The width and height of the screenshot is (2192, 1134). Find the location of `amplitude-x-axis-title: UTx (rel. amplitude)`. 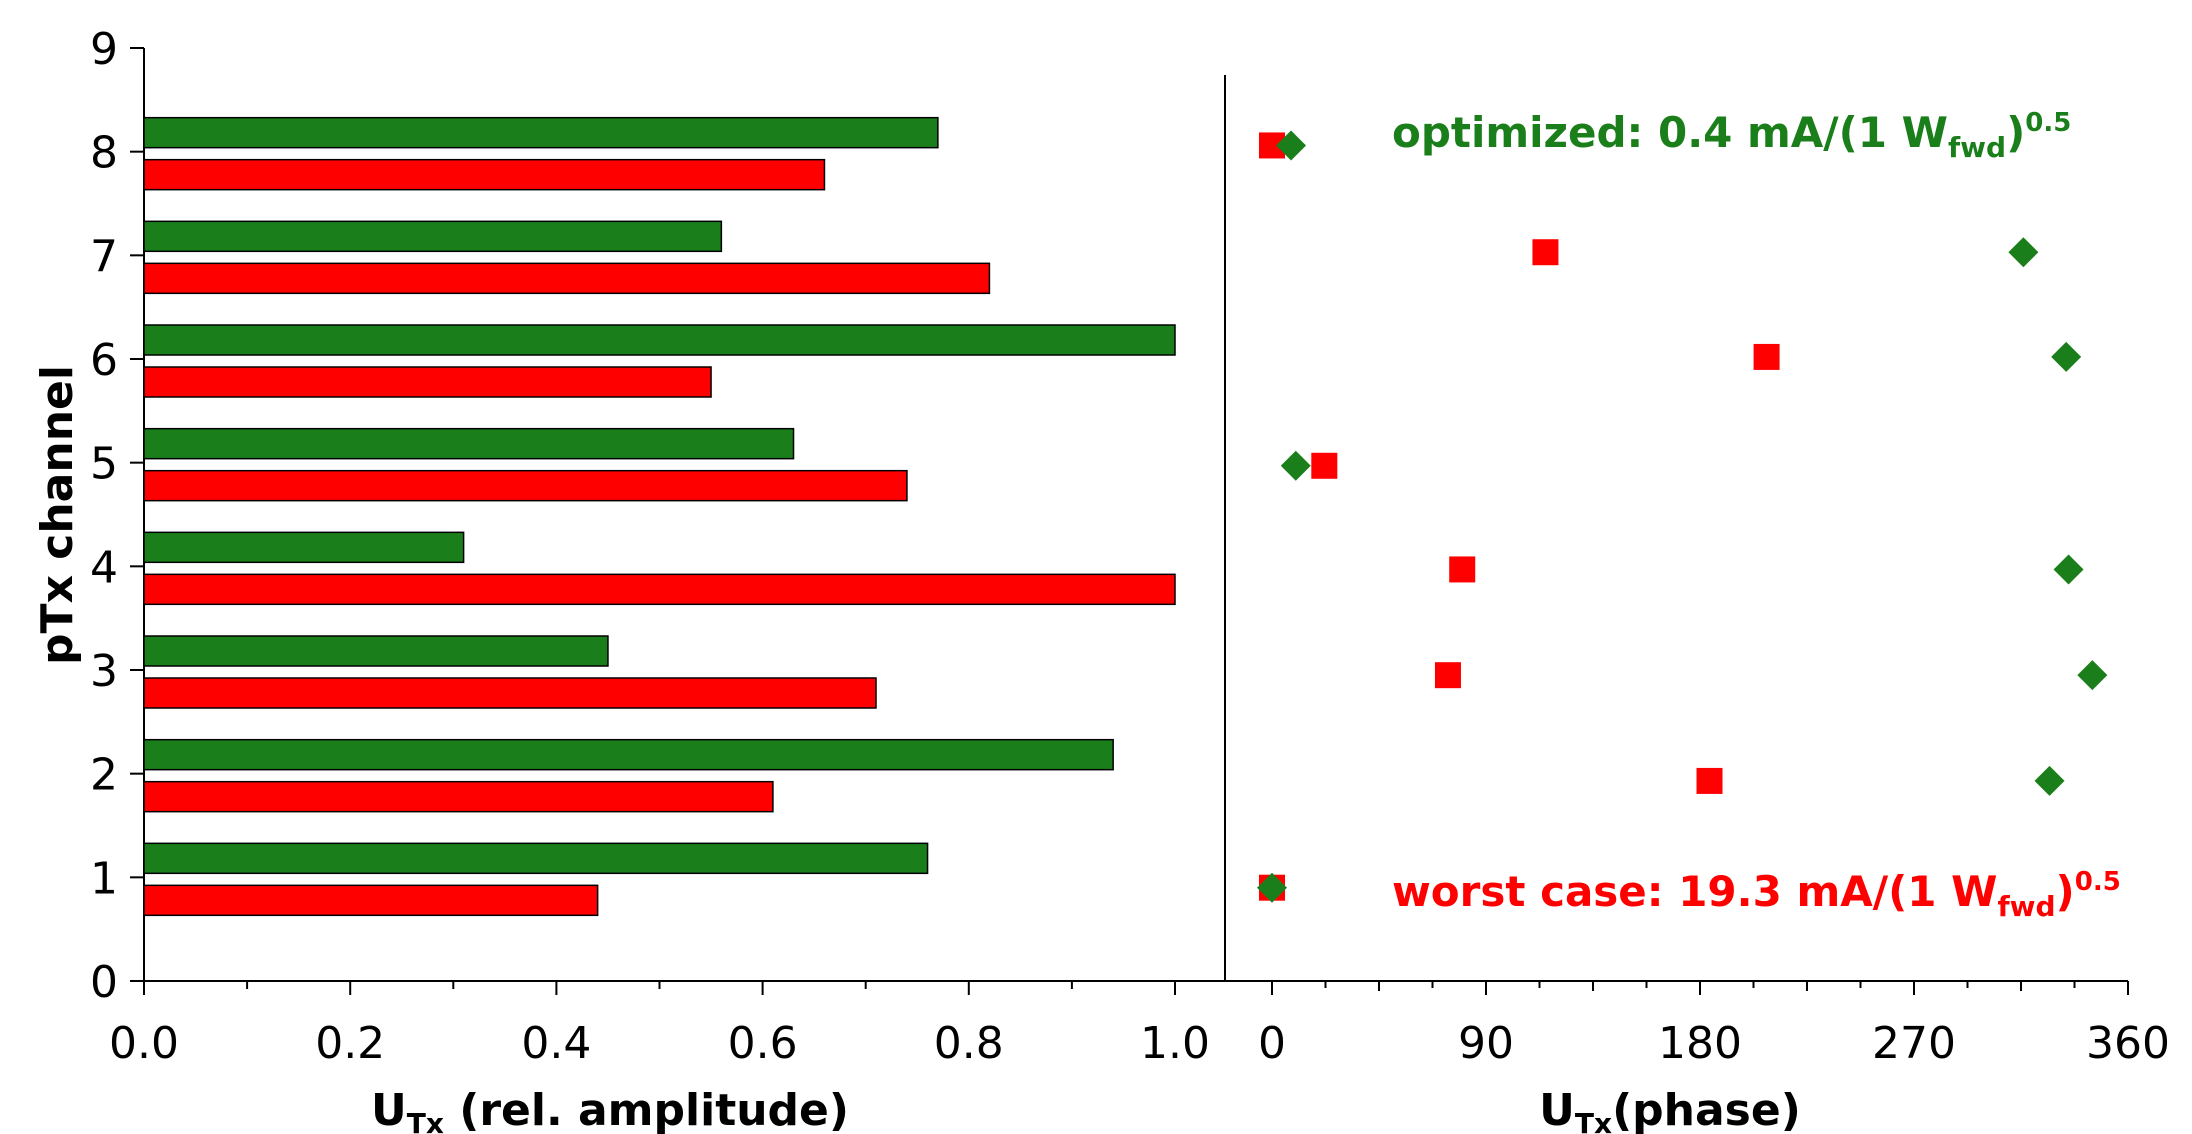

amplitude-x-axis-title: UTx (rel. amplitude) is located at coordinates (610, 1109).